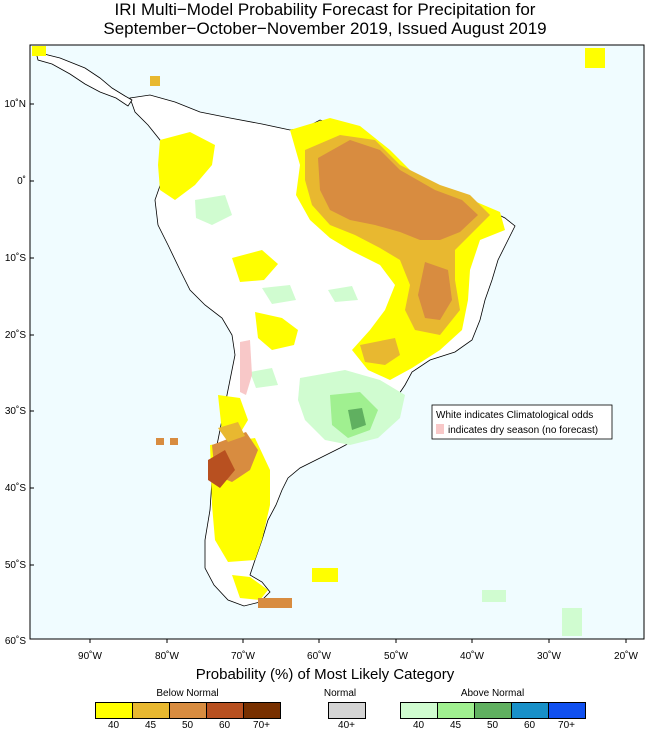 Image resolution: width=650 pixels, height=732 pixels. I want to click on lon-label-30w: 30˚W, so click(549, 656).